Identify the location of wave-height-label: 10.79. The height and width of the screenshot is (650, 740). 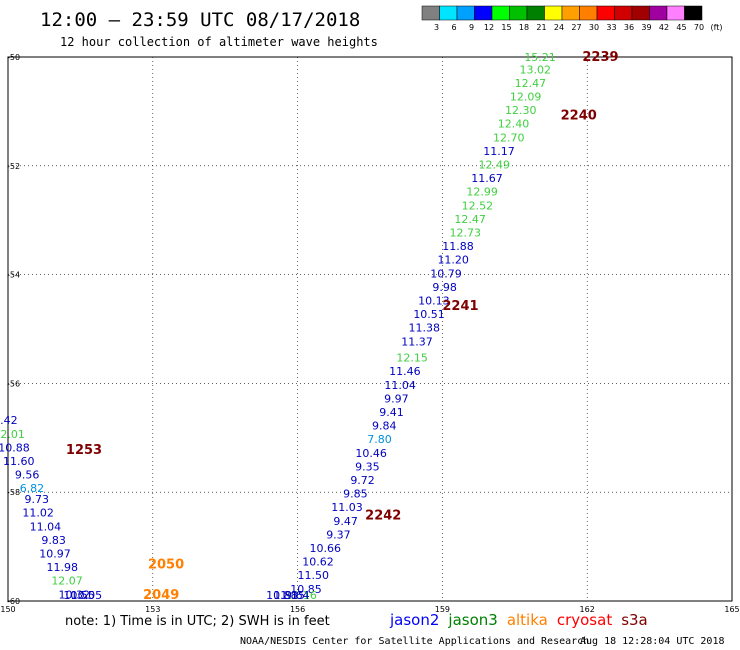
(446, 273).